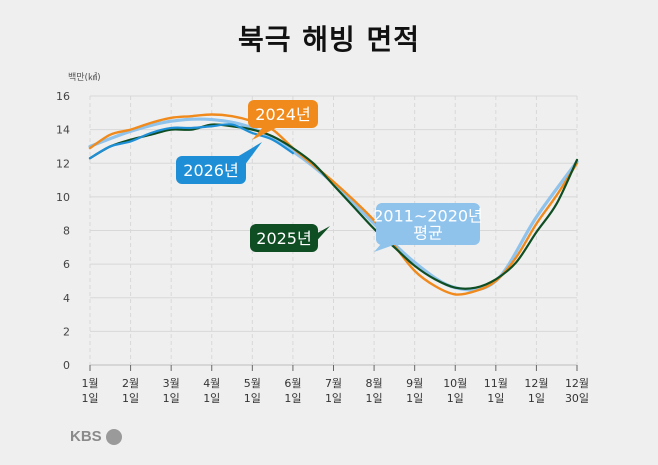  What do you see at coordinates (264, 134) in the screenshot?
I see `callout-tail` at bounding box center [264, 134].